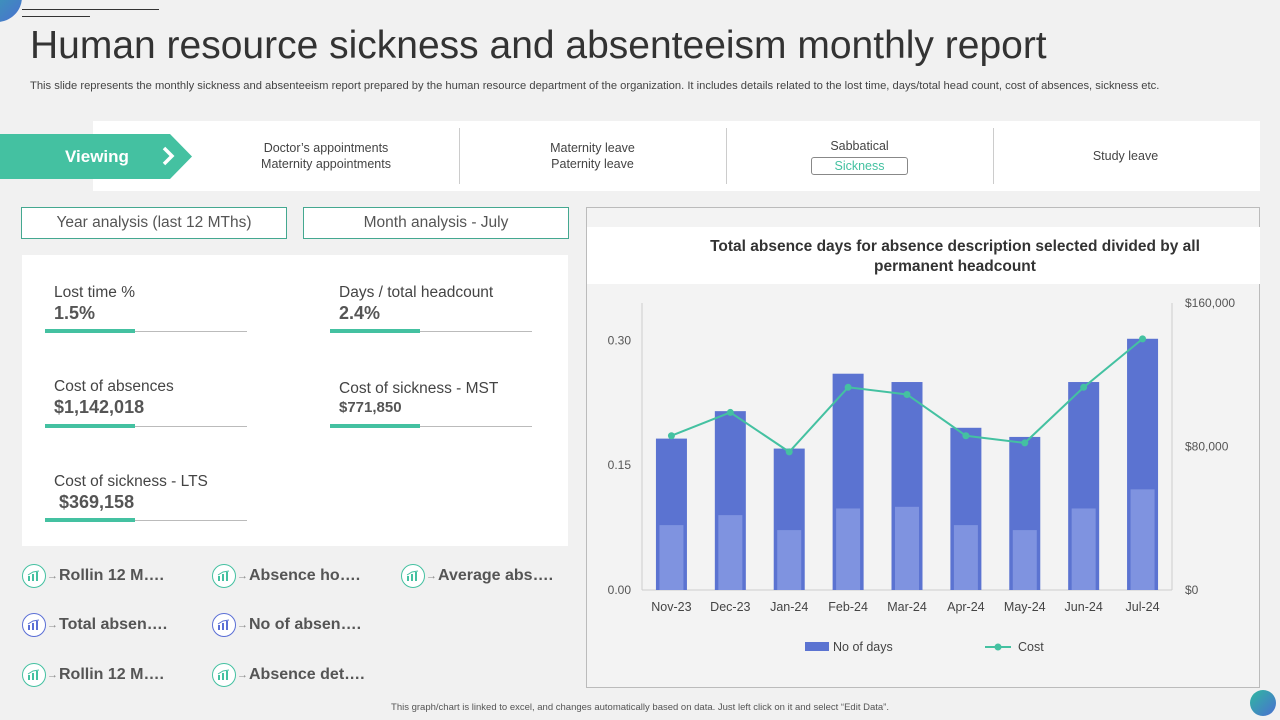  Describe the element at coordinates (94, 625) in the screenshot. I see `link-total-absence: → Total absen….` at that location.